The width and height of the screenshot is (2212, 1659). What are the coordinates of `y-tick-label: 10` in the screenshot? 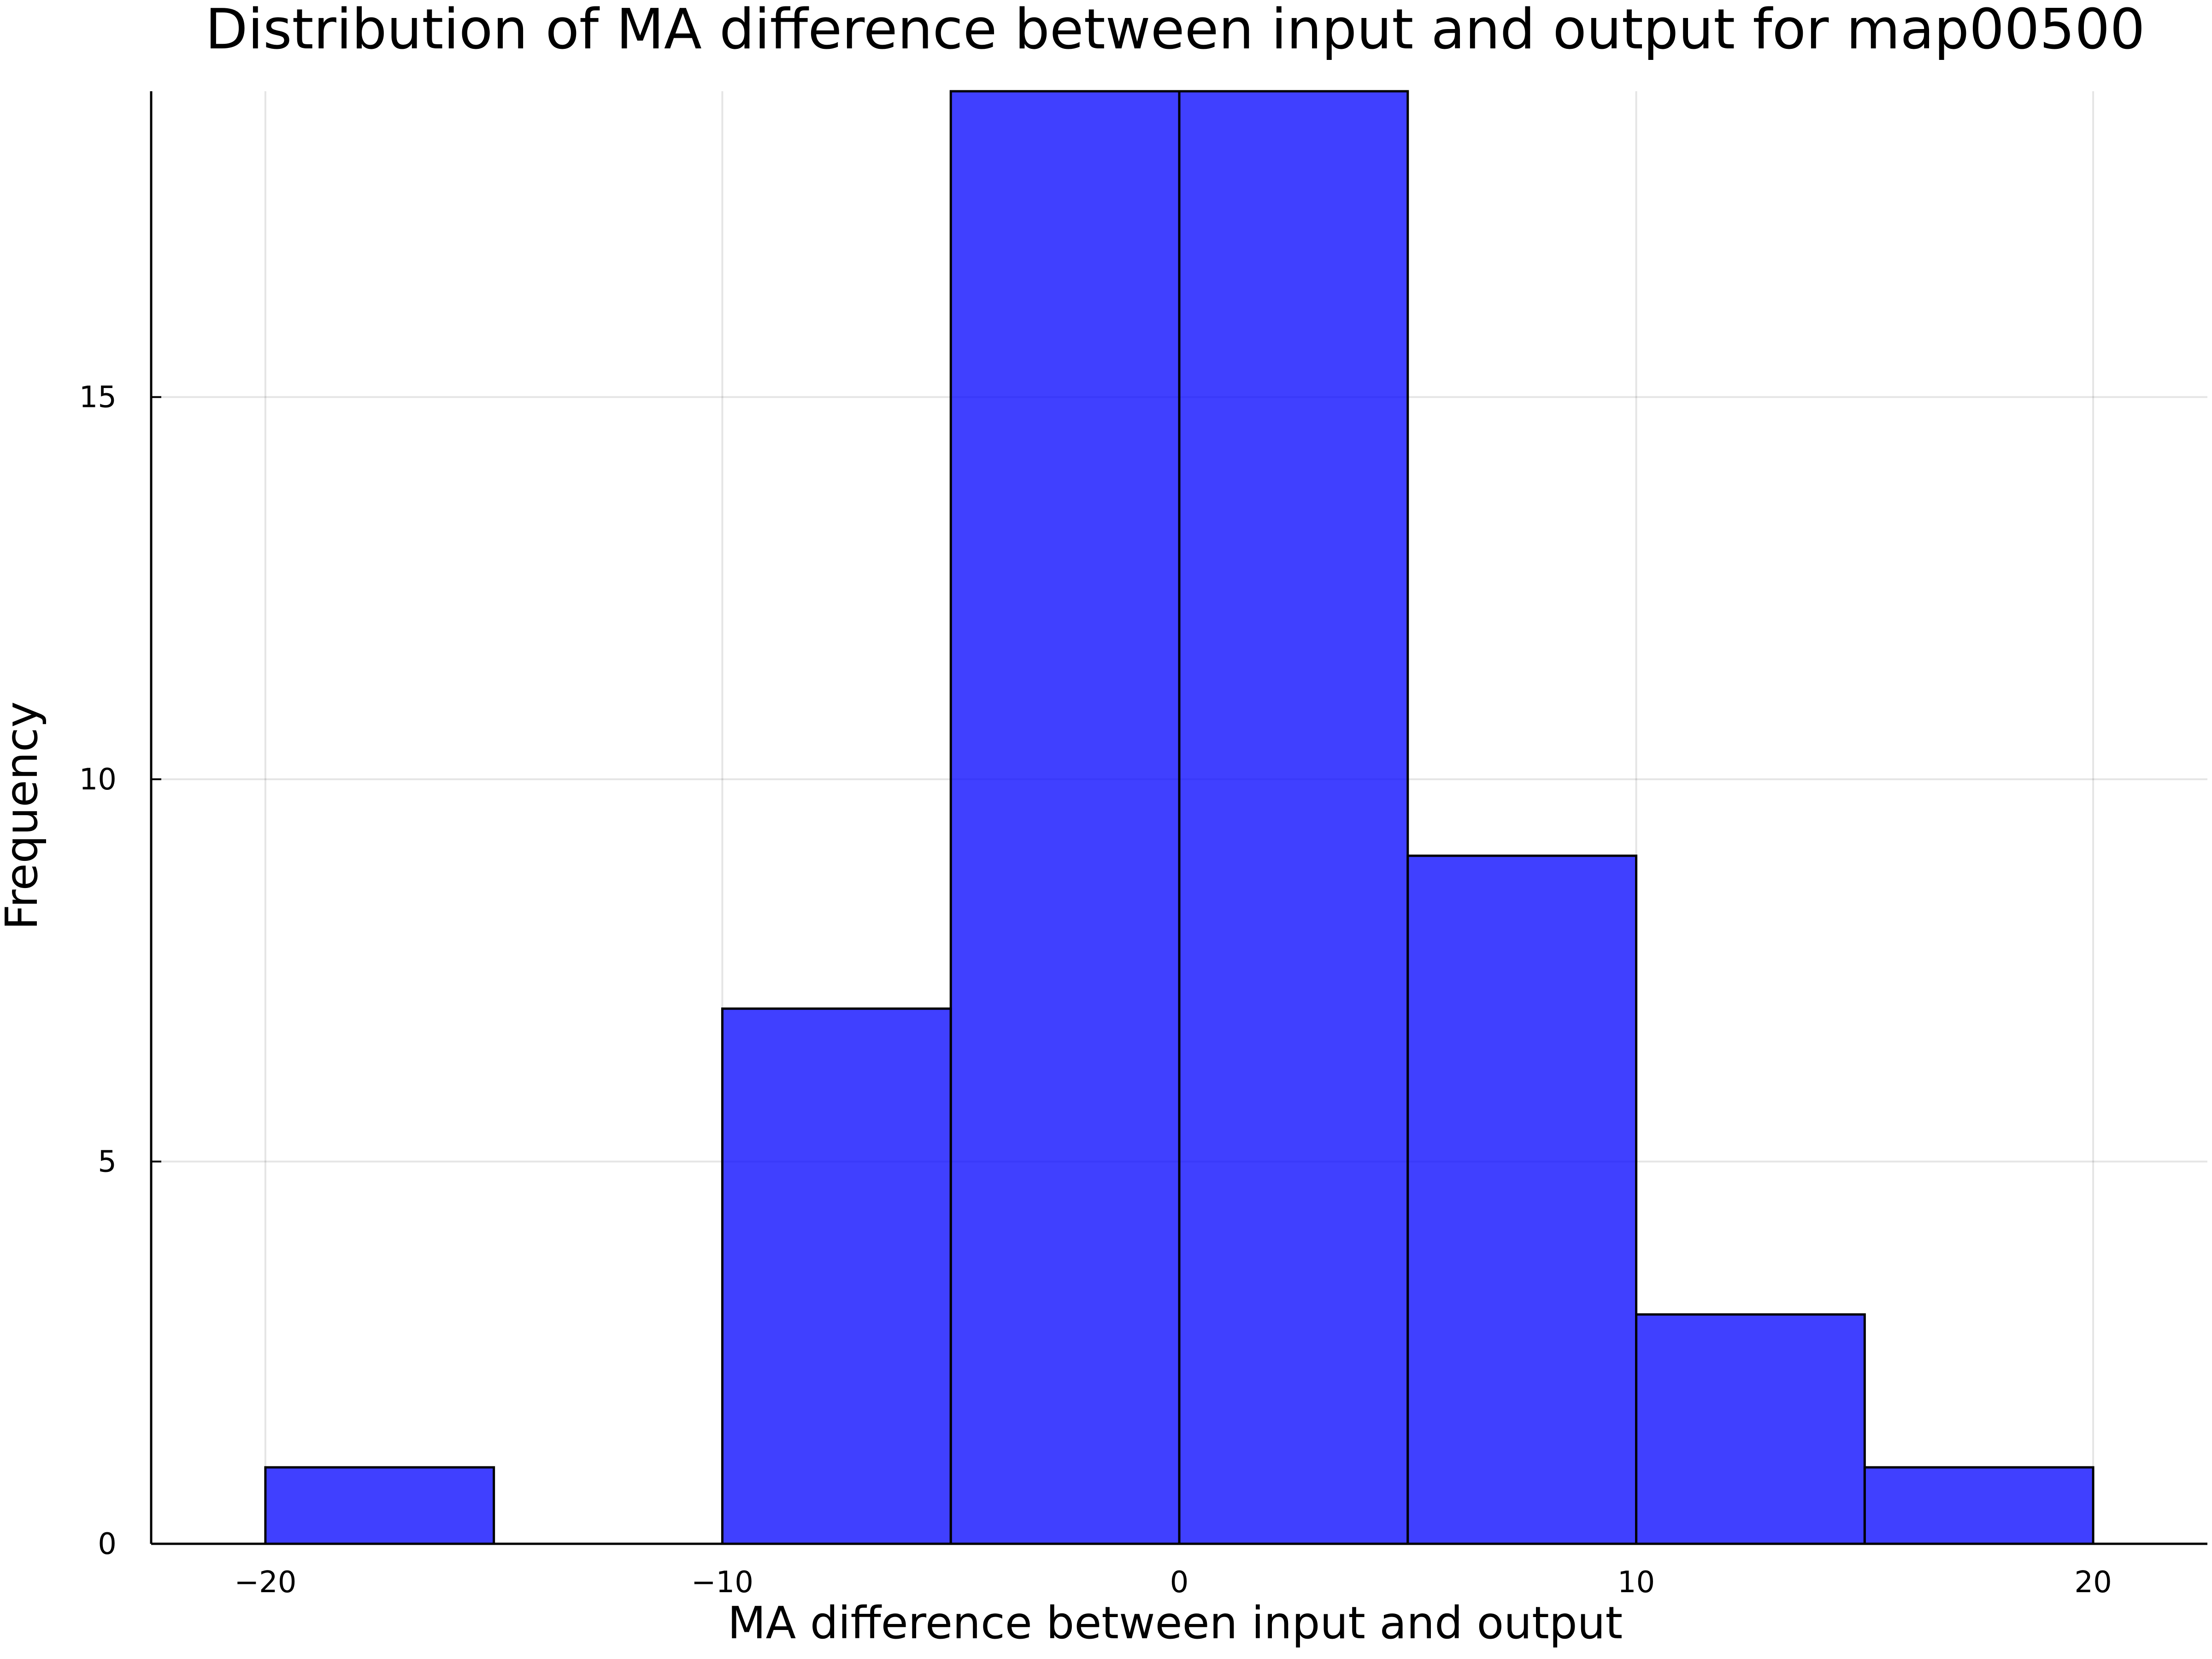 It's located at (98, 780).